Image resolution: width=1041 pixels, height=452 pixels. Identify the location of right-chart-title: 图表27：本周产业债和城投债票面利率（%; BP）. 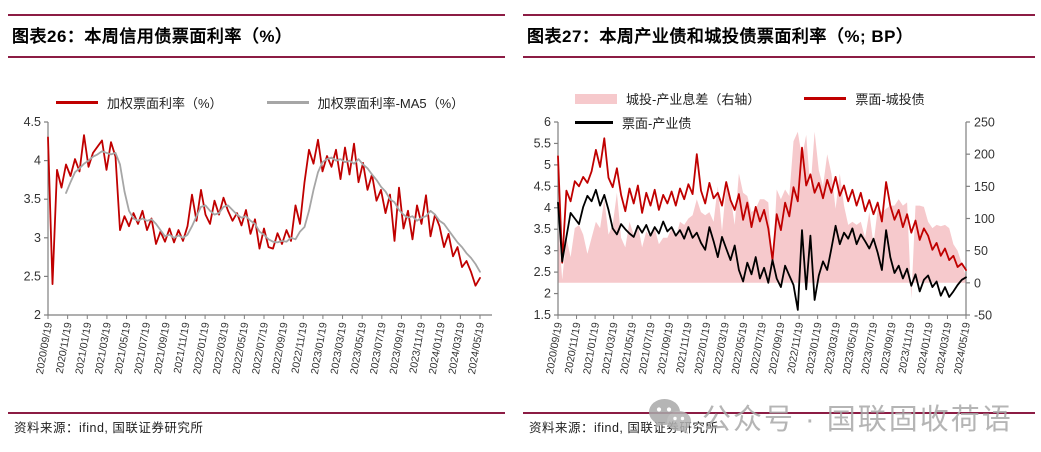
(720, 36).